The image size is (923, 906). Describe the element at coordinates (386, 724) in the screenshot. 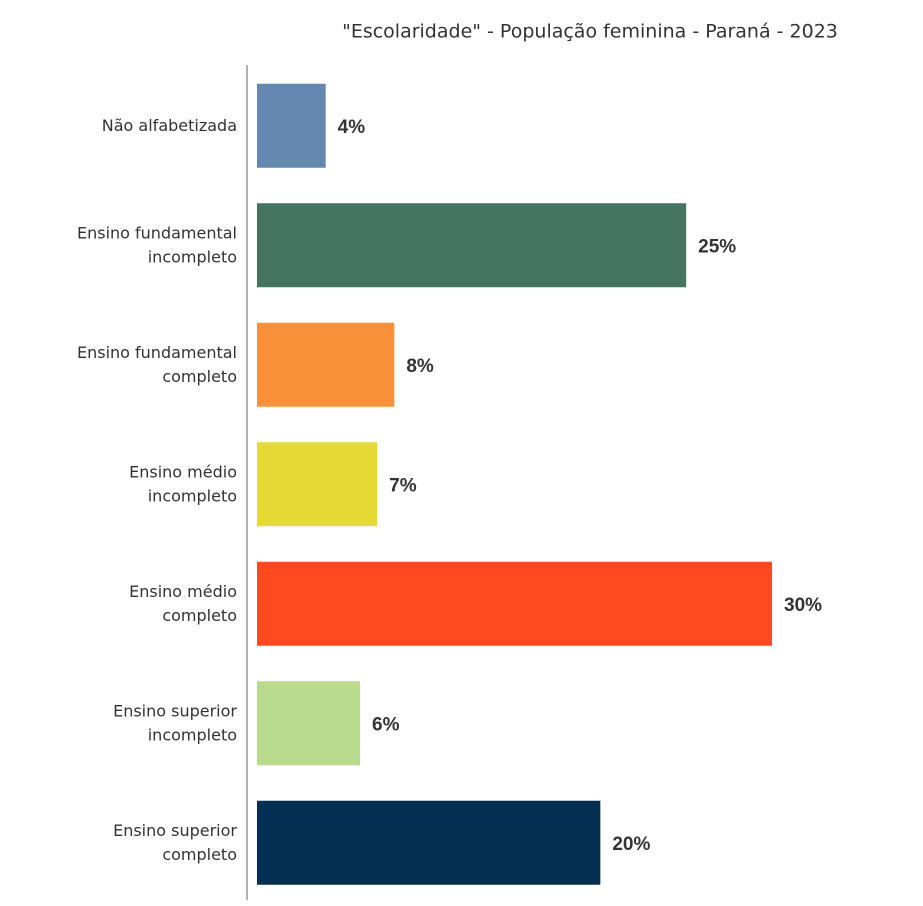

I see `value-label: 6%` at that location.